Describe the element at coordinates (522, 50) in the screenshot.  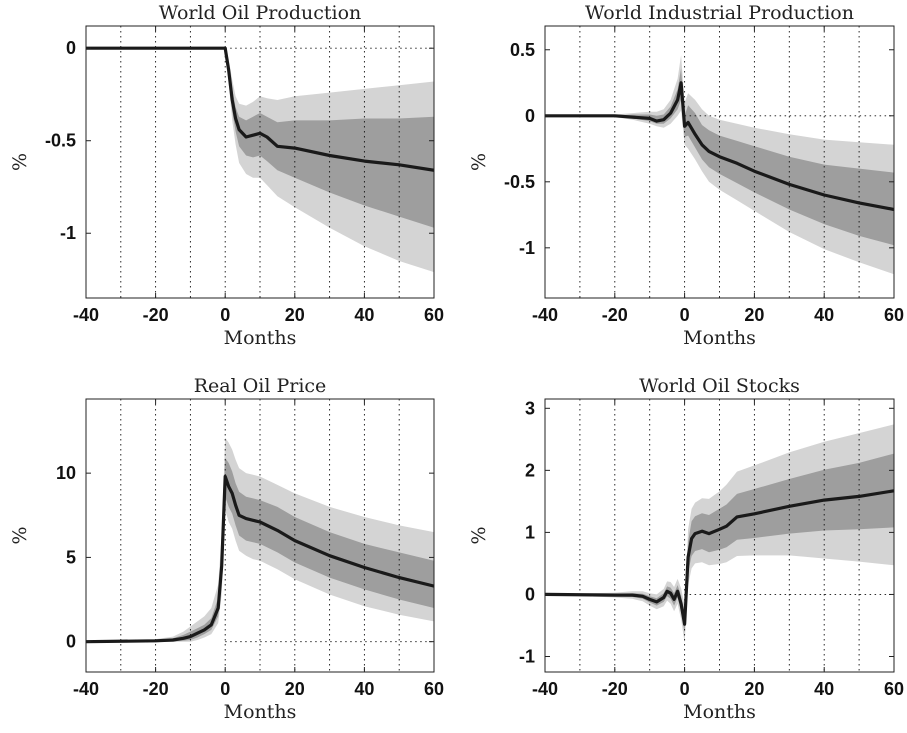
I see `y-tick-label: 0.5` at that location.